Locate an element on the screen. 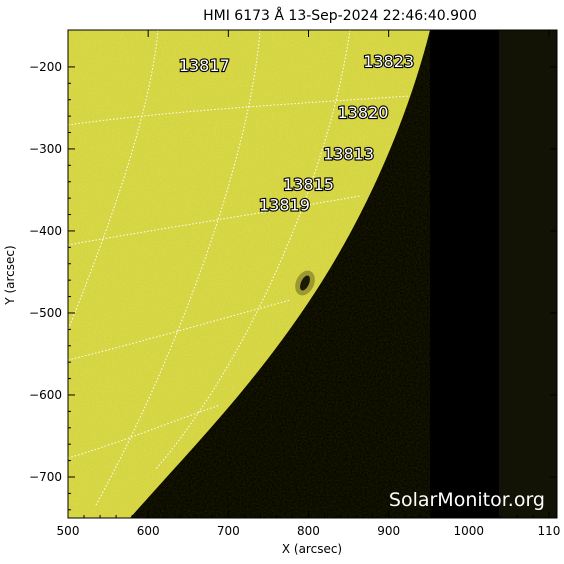 The image size is (564, 564). y-tick-label: −700 is located at coordinates (45, 477).